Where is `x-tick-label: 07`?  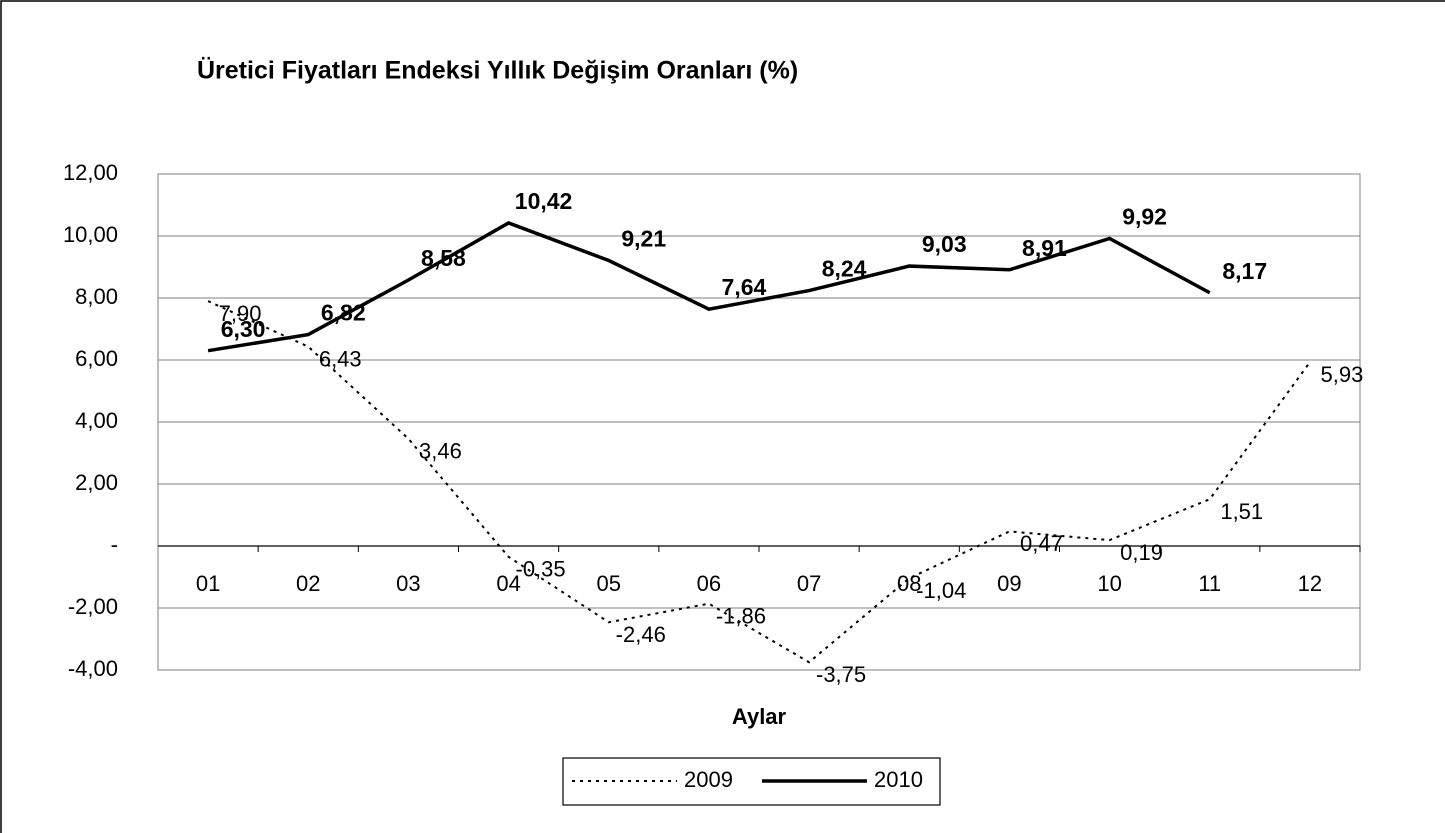
x-tick-label: 07 is located at coordinates (809, 583).